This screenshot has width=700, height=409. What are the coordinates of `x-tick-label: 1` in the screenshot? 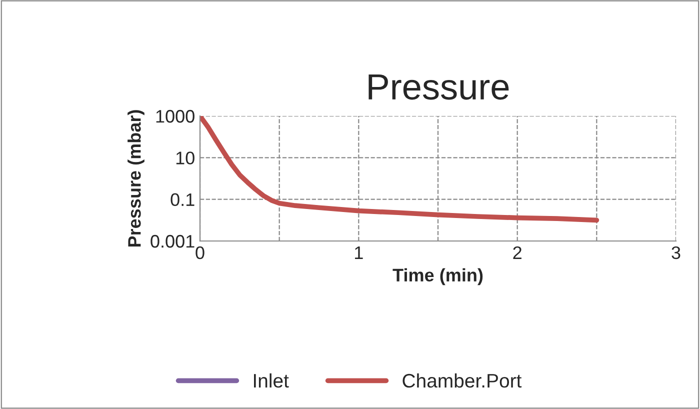 It's located at (359, 252).